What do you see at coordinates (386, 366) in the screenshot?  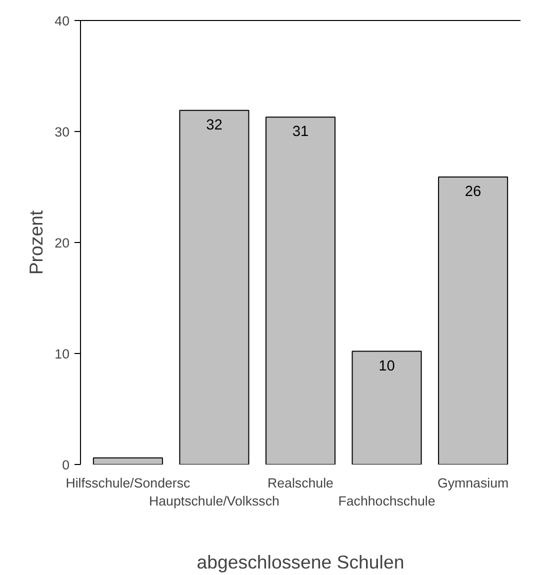 I see `data-label: 10` at bounding box center [386, 366].